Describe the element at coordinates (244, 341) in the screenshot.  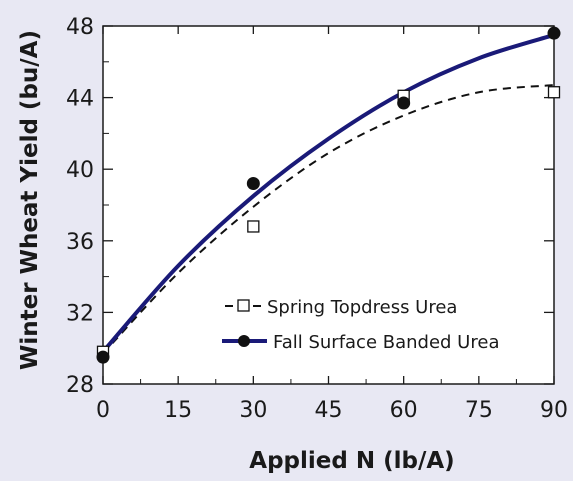
I see `legend-fall-marker` at that location.